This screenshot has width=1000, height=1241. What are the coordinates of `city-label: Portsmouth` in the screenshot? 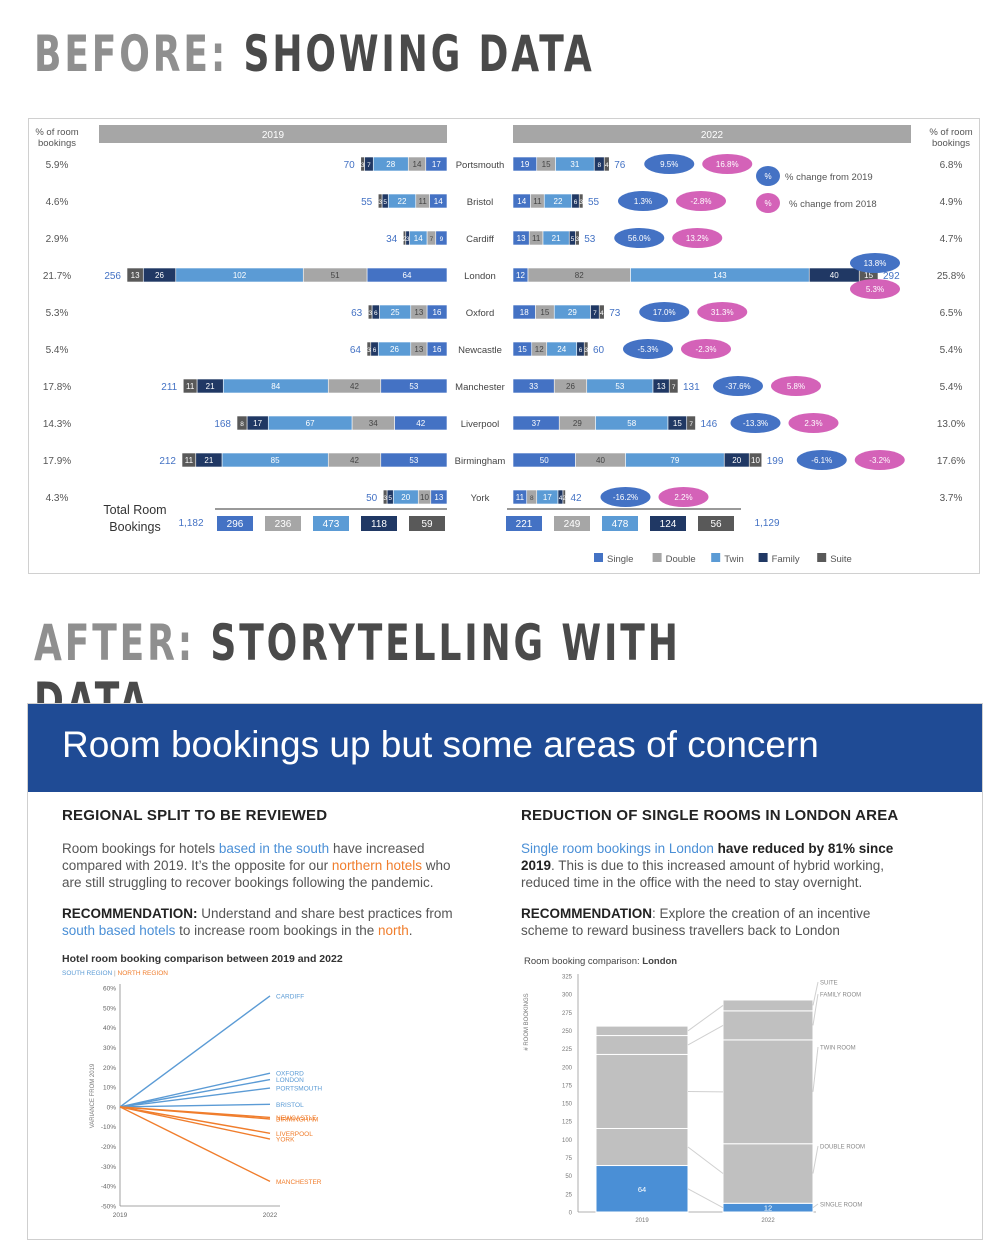 It's located at (480, 165).